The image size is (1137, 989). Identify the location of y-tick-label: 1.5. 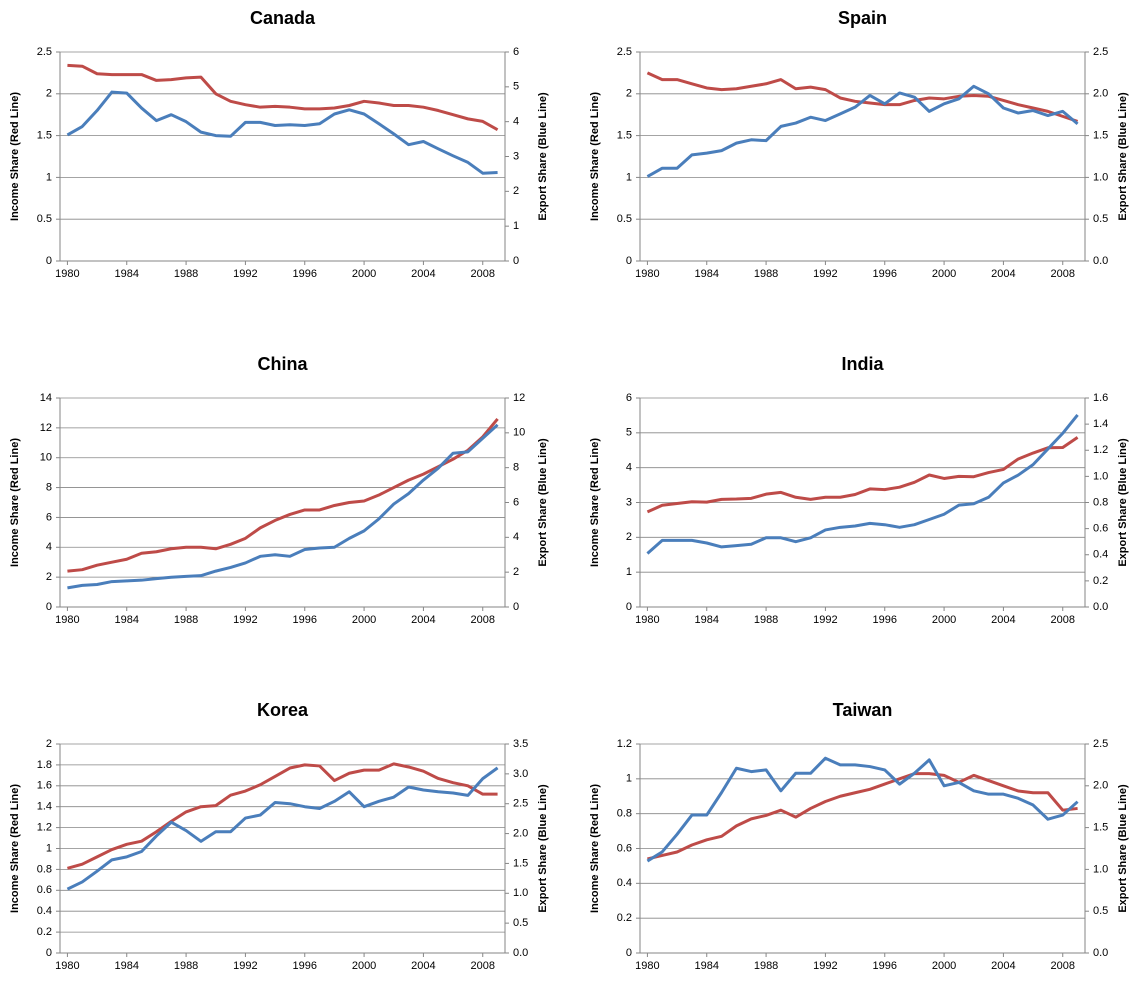
(44, 136).